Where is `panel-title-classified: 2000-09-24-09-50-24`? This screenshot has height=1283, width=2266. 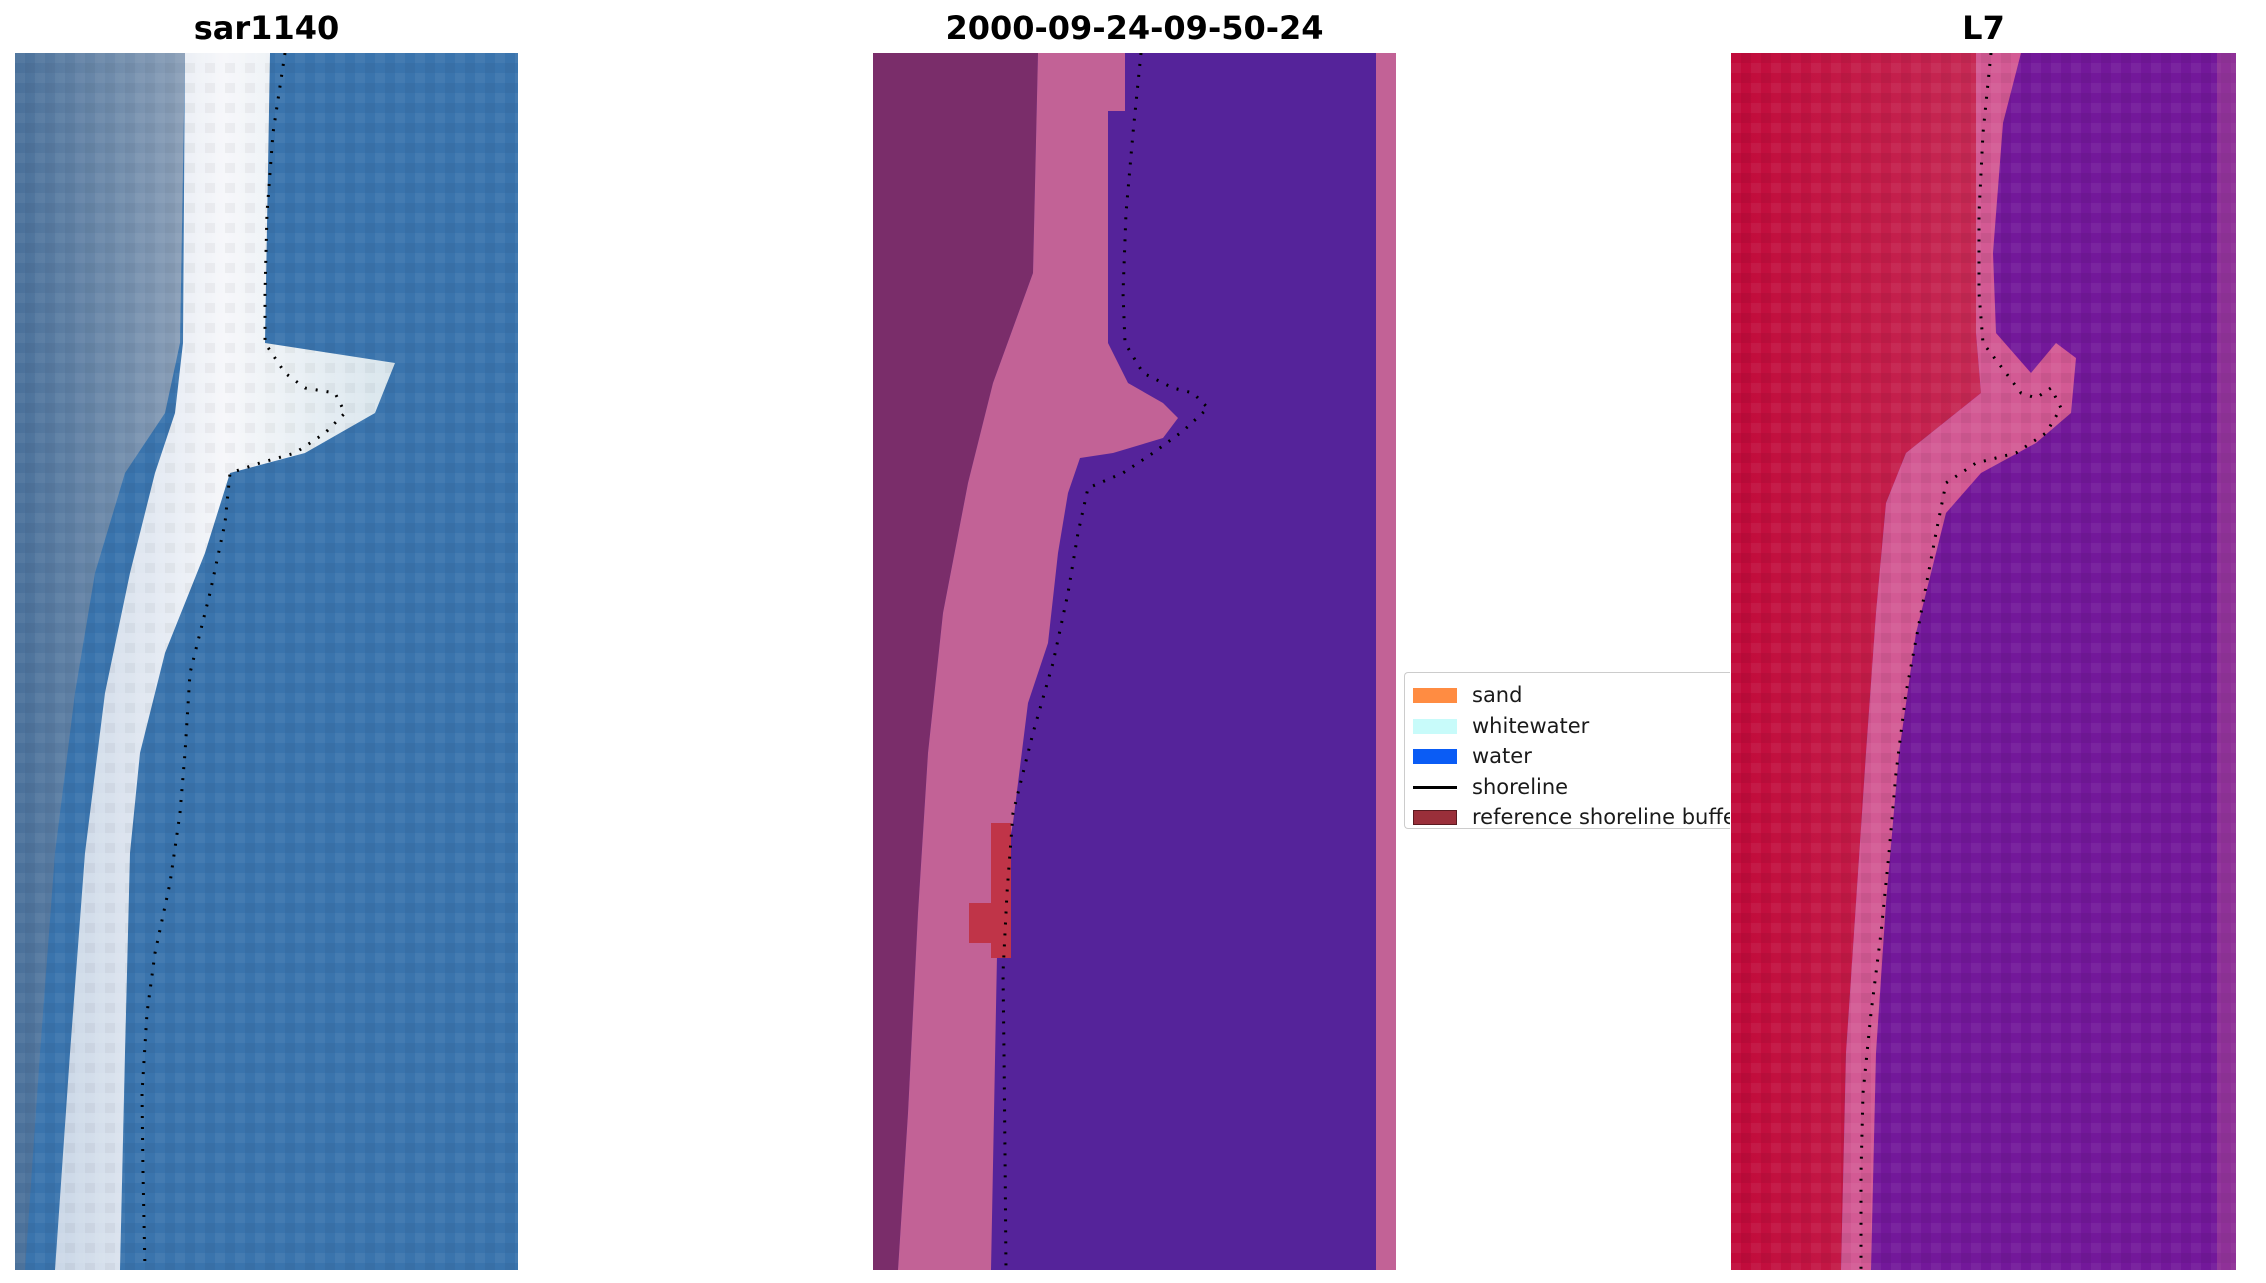 panel-title-classified: 2000-09-24-09-50-24 is located at coordinates (1134, 28).